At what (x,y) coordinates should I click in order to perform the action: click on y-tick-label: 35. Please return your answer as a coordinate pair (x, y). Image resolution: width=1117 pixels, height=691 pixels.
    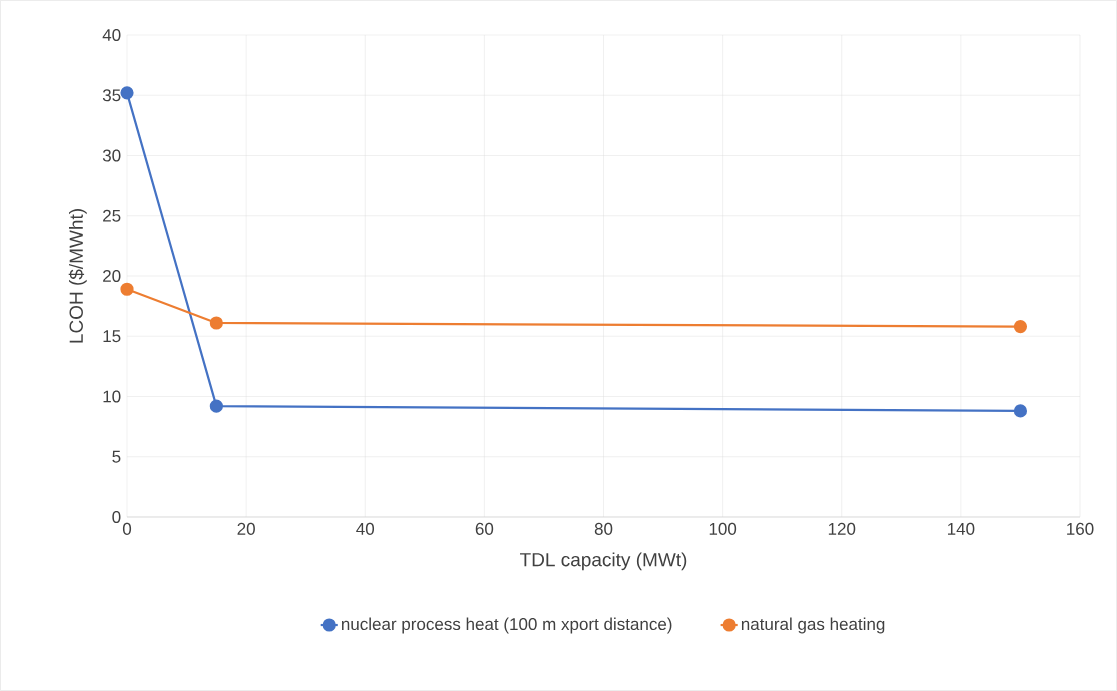
    Looking at the image, I should click on (111, 95).